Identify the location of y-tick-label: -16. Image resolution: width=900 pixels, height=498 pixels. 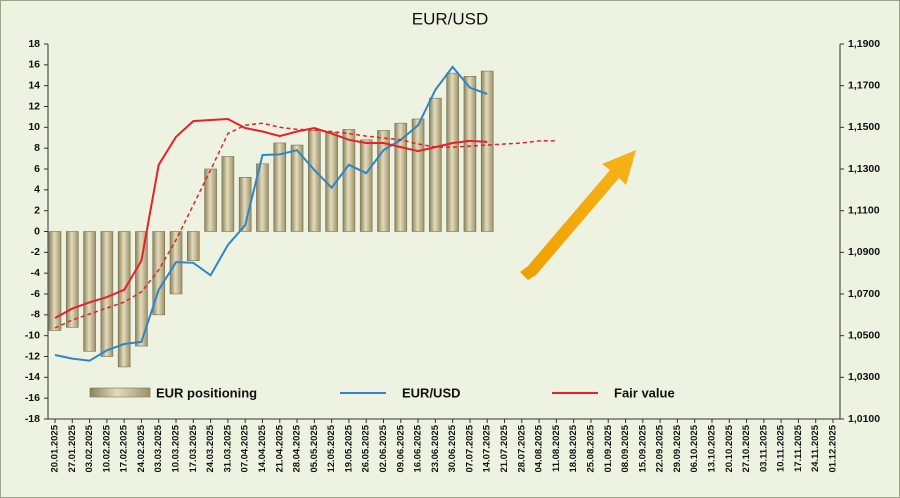
(32, 398).